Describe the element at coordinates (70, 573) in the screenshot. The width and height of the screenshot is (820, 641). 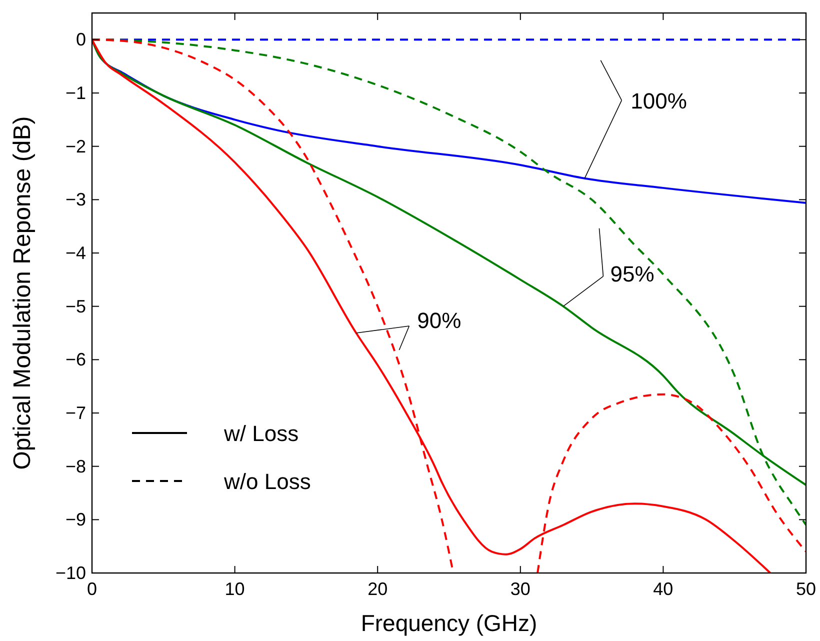
I see `y-tick-label: −10` at that location.